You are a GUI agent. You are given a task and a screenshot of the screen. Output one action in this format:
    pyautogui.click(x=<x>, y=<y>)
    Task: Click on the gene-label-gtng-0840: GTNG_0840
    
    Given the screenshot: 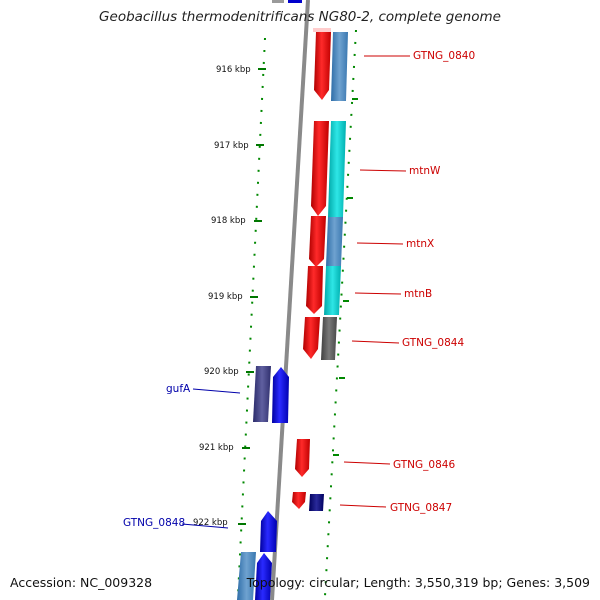 What is the action you would take?
    pyautogui.click(x=444, y=56)
    